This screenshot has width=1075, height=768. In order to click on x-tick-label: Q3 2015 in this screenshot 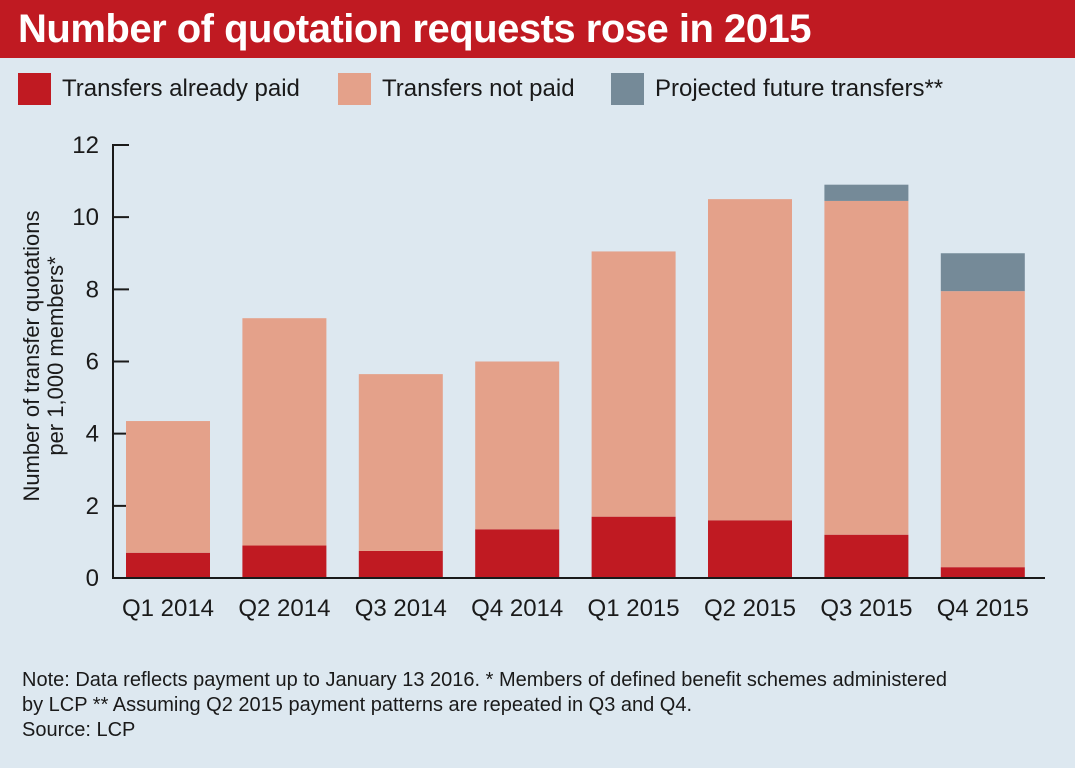, I will do `click(866, 608)`.